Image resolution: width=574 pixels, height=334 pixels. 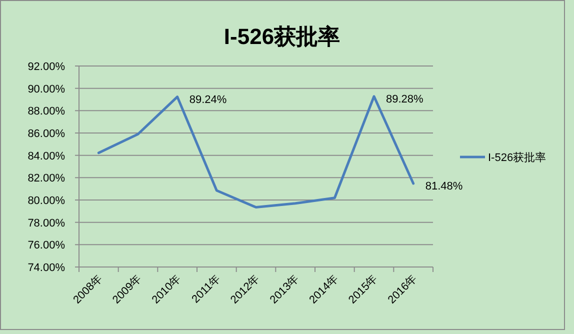 What do you see at coordinates (47, 112) in the screenshot?
I see `y-tick-label: 88.00%` at bounding box center [47, 112].